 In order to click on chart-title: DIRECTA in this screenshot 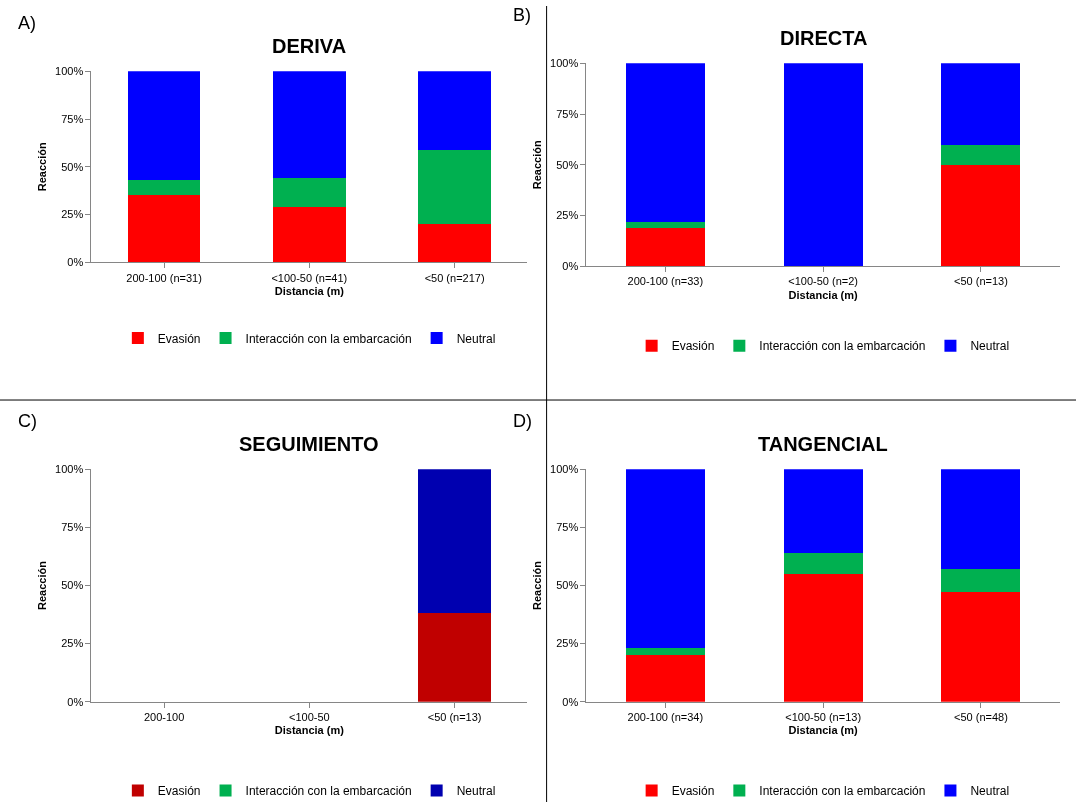, I will do `click(824, 38)`.